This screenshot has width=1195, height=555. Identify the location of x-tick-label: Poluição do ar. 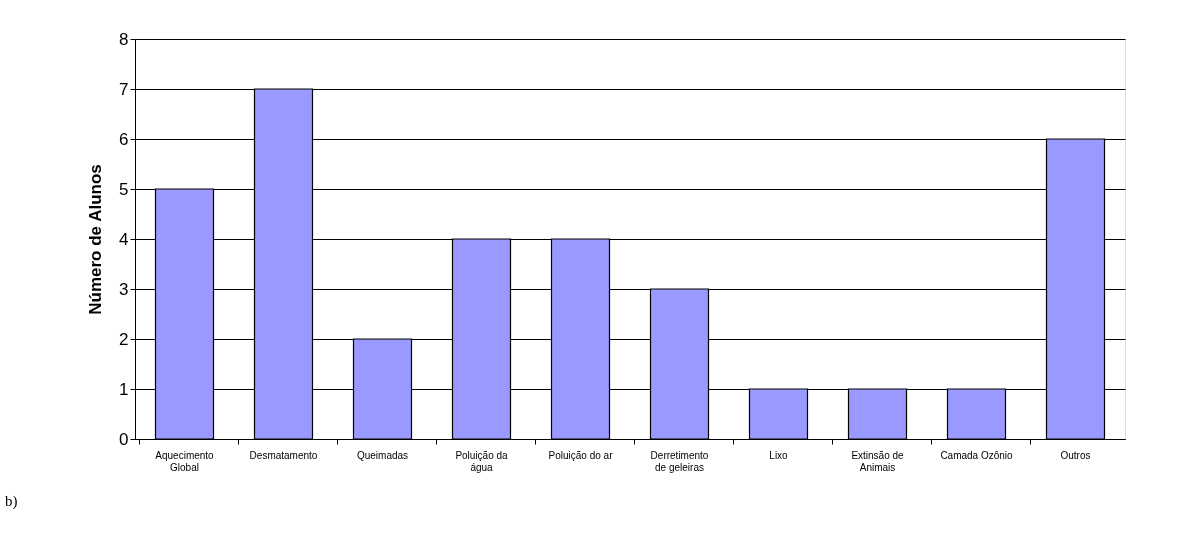
(581, 455).